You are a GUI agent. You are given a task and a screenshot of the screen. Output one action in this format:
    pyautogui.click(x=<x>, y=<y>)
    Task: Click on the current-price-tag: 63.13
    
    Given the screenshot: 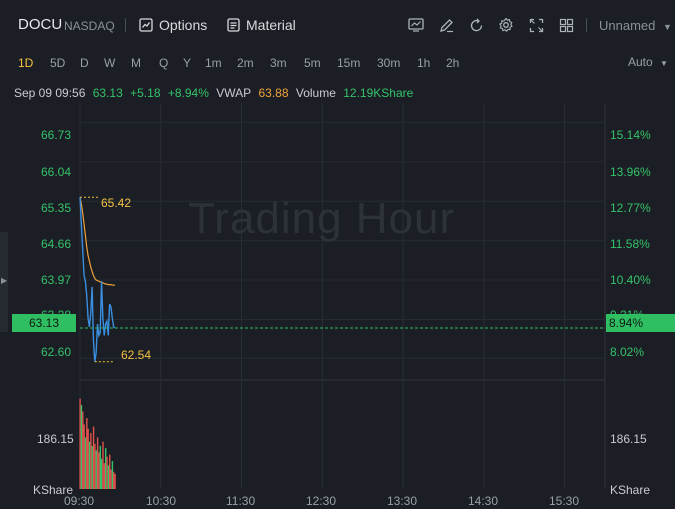 What is the action you would take?
    pyautogui.click(x=44, y=323)
    